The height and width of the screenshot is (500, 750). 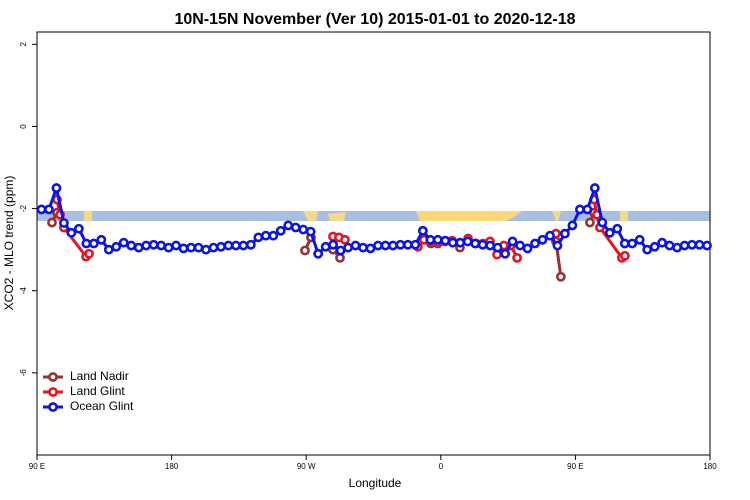 What do you see at coordinates (53, 392) in the screenshot?
I see `legend-marker` at bounding box center [53, 392].